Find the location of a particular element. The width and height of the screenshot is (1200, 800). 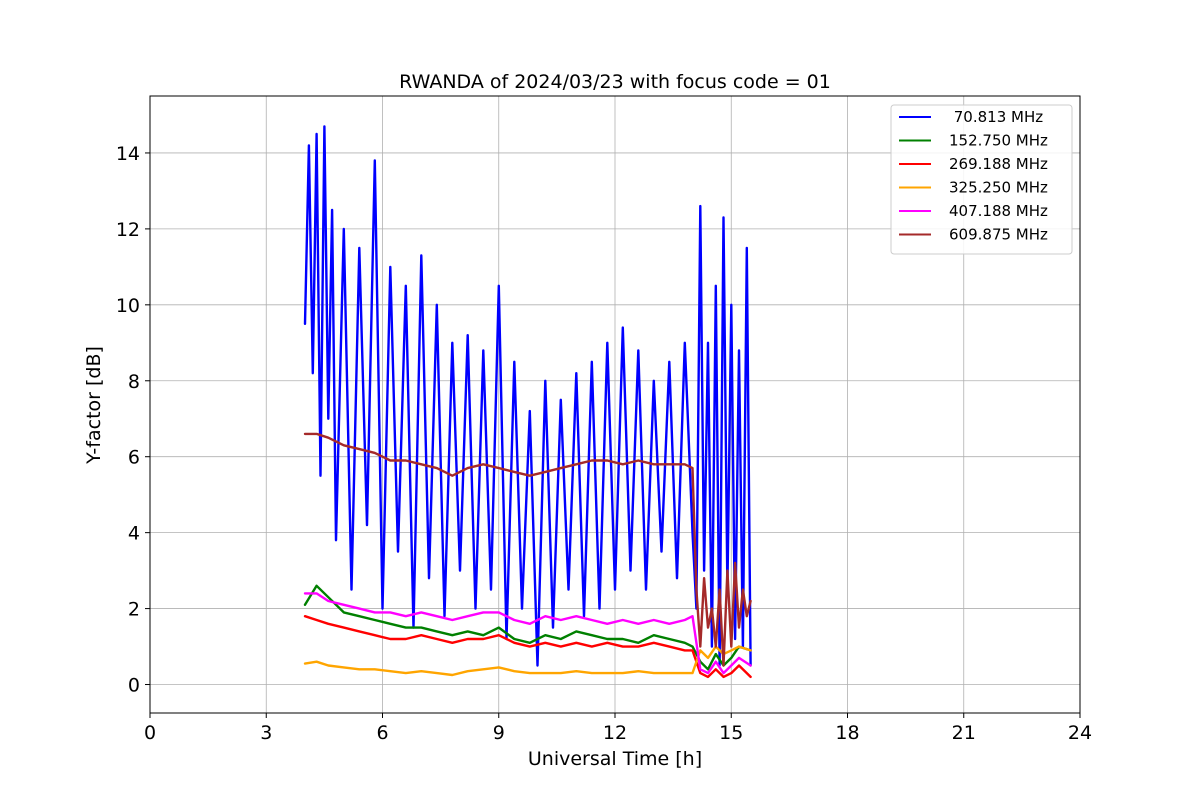

legend-label: 152.750 MHz is located at coordinates (998, 141).